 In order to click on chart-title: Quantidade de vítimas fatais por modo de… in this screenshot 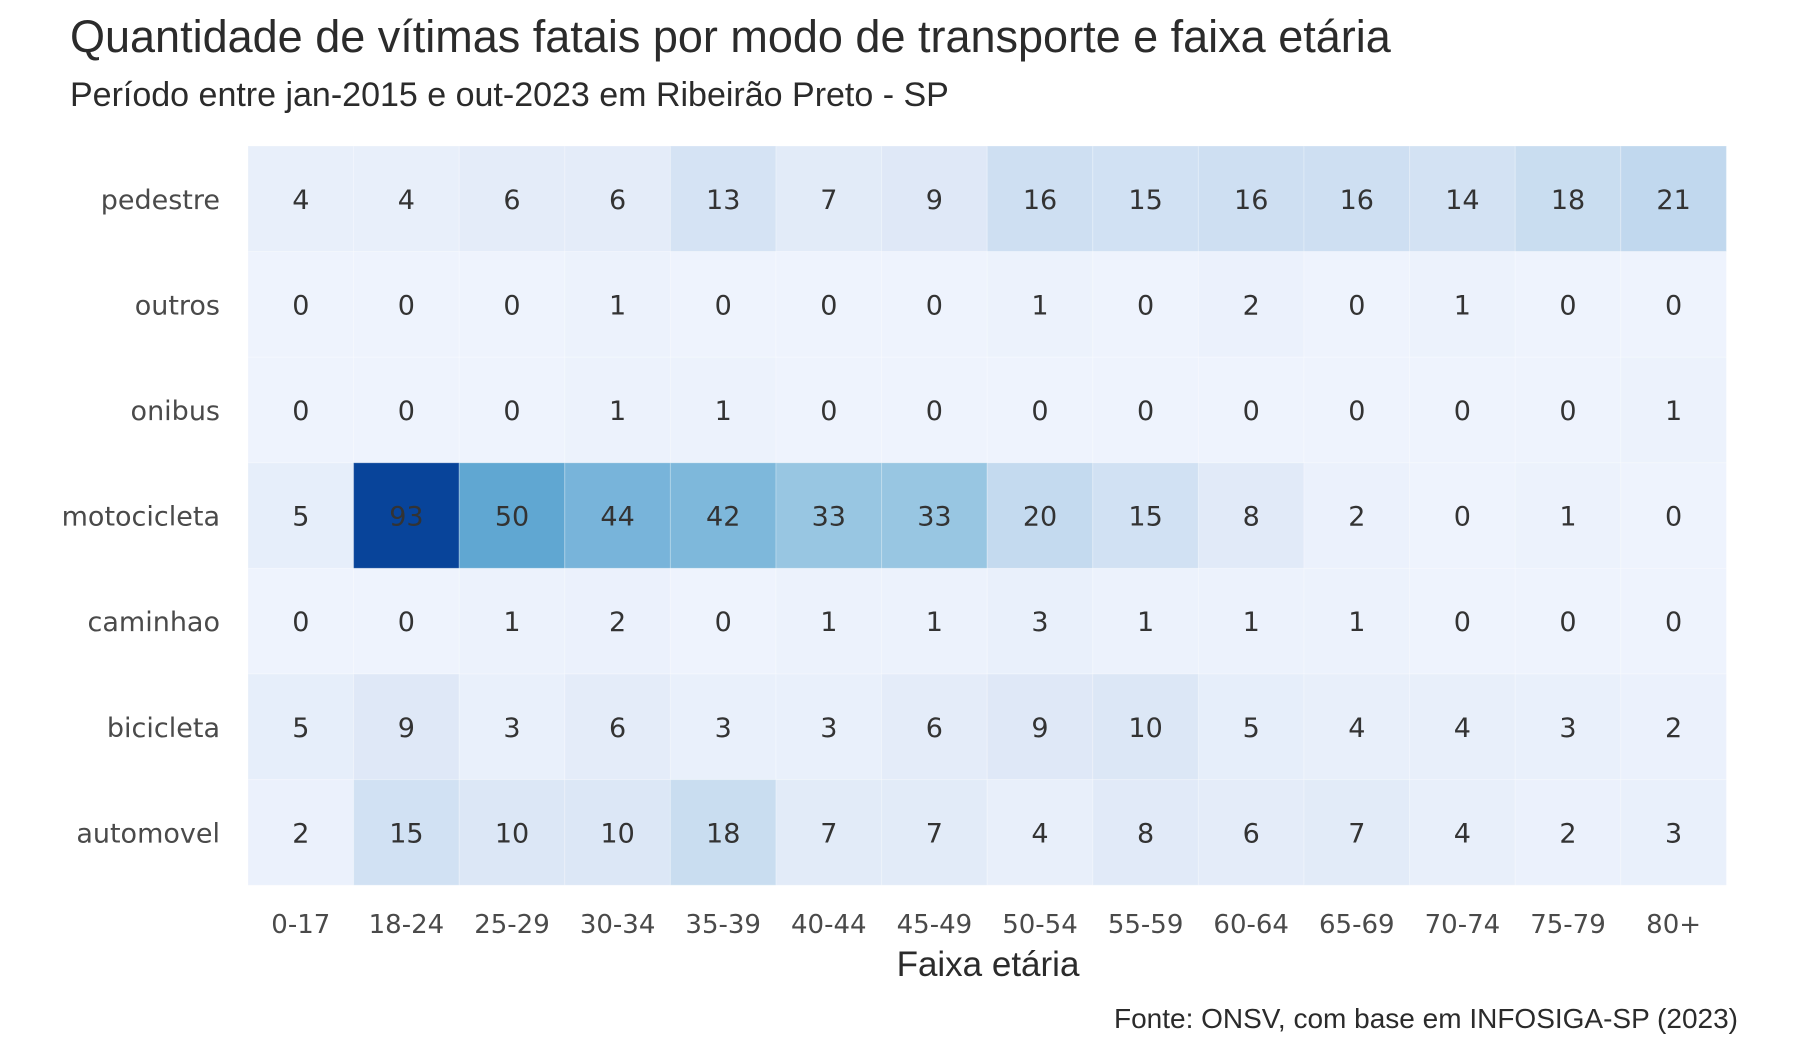, I will do `click(731, 36)`.